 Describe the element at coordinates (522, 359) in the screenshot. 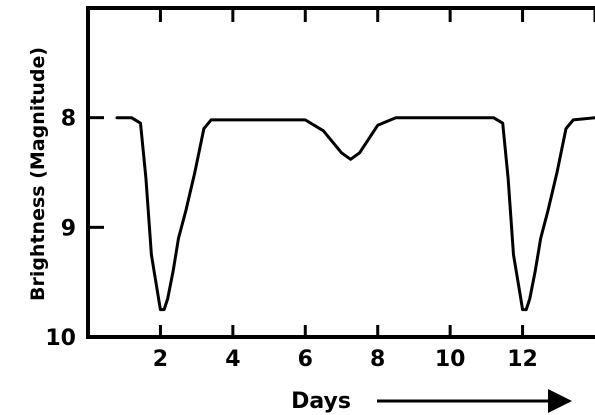

I see `x-tick-label: 12` at that location.